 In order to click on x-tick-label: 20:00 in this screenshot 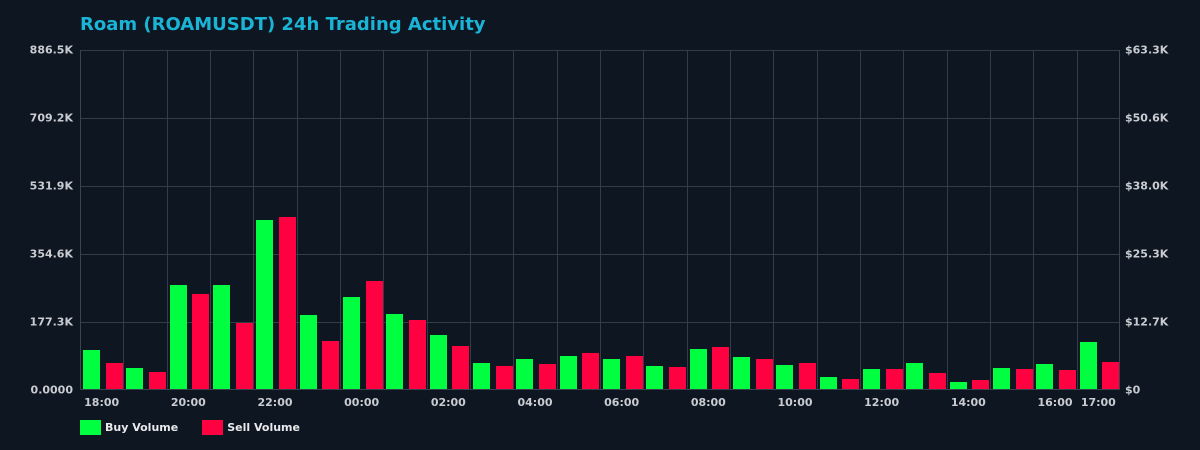, I will do `click(188, 402)`.